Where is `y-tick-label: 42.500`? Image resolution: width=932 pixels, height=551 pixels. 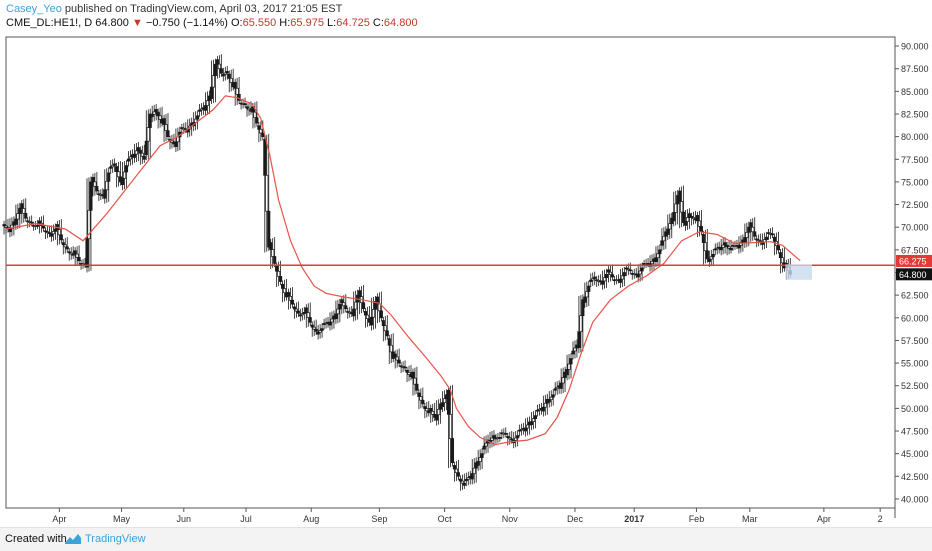 y-tick-label: 42.500 is located at coordinates (915, 477).